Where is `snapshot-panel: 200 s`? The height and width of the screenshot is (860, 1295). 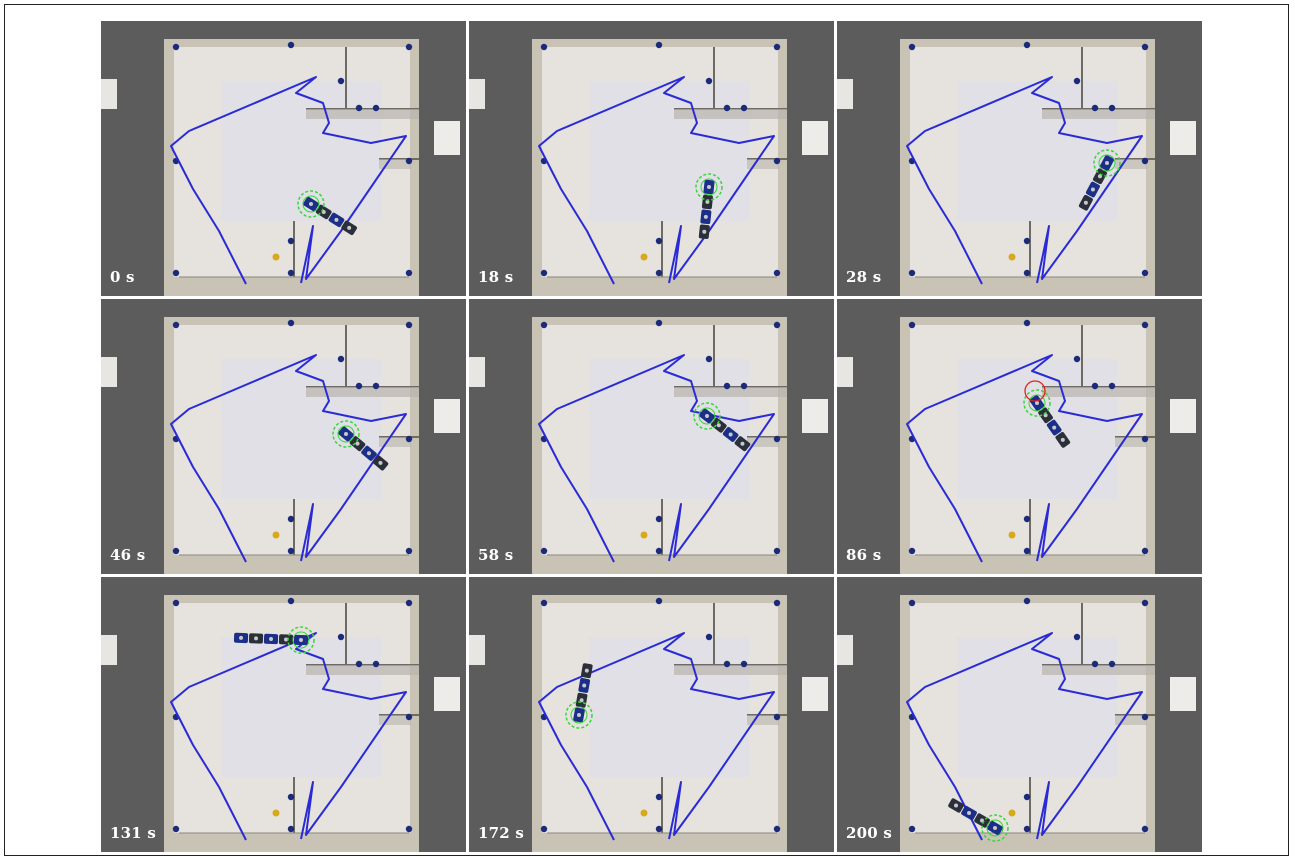 snapshot-panel: 200 s is located at coordinates (1019, 714).